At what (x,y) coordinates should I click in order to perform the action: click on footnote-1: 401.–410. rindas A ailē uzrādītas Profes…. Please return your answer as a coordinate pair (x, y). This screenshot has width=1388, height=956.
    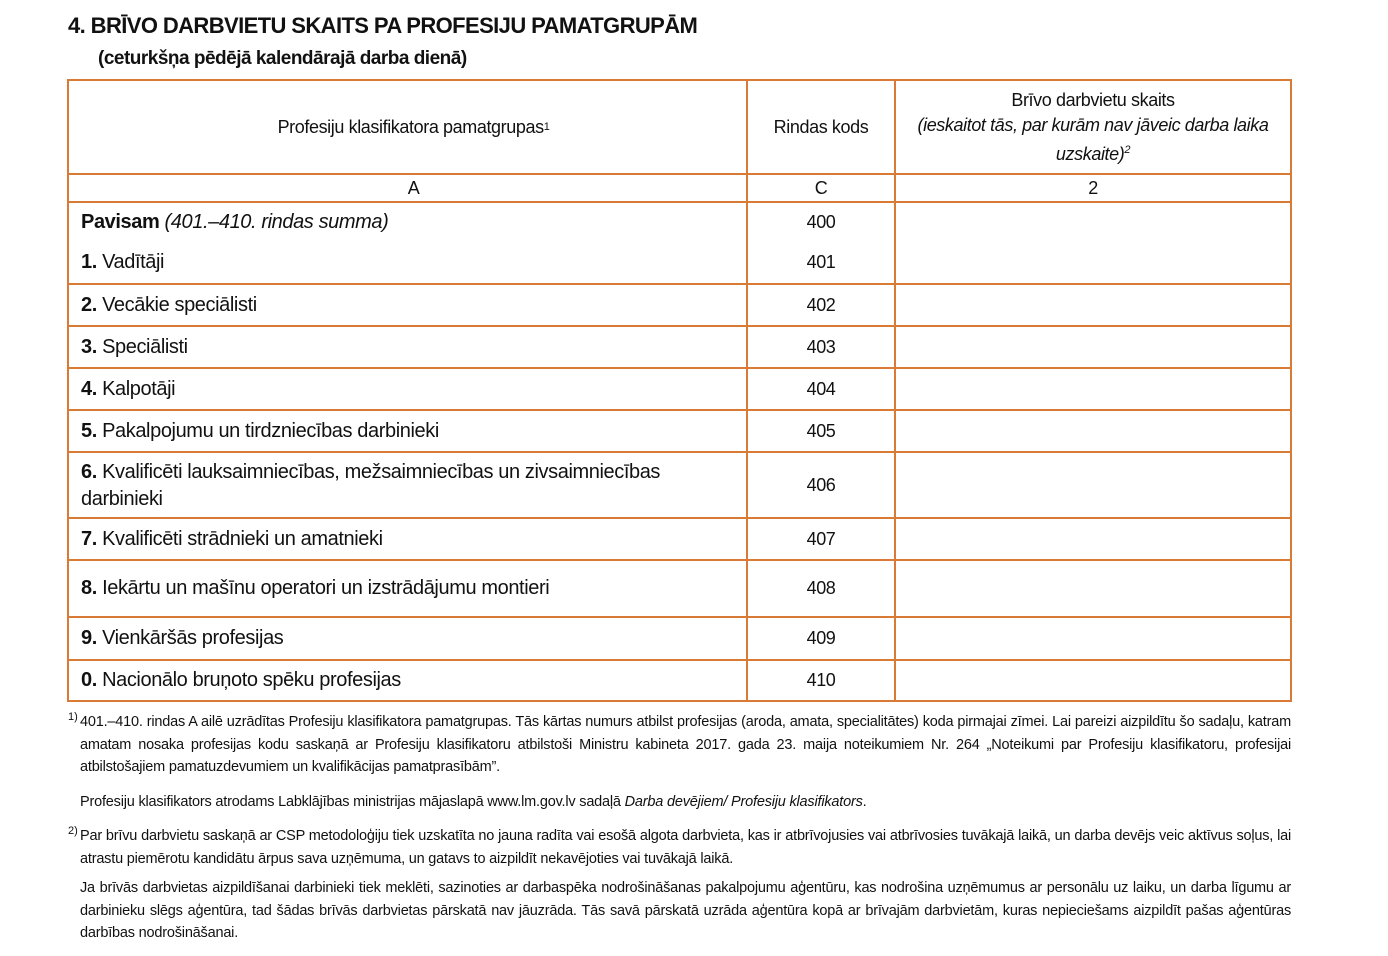
    Looking at the image, I should click on (685, 744).